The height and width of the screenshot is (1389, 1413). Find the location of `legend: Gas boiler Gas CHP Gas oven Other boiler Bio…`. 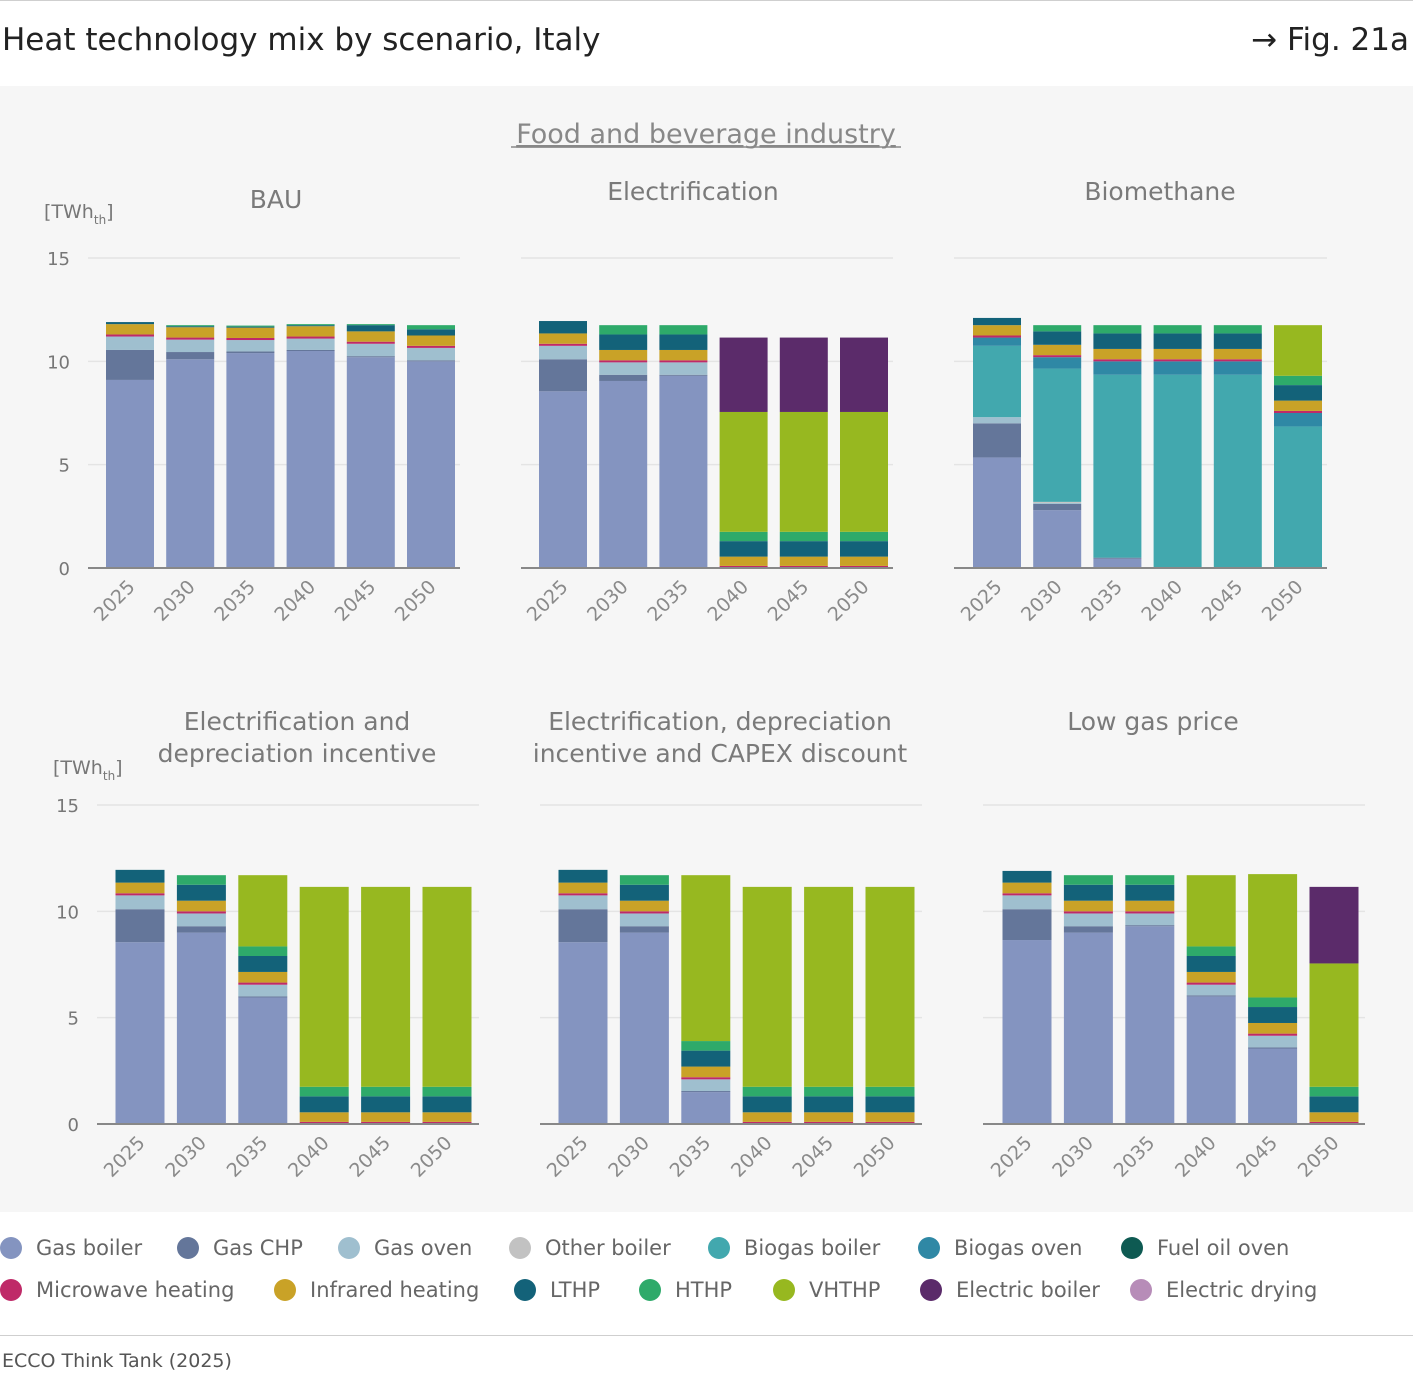

legend: Gas boiler Gas CHP Gas oven Other boiler Bio… is located at coordinates (706, 1281).